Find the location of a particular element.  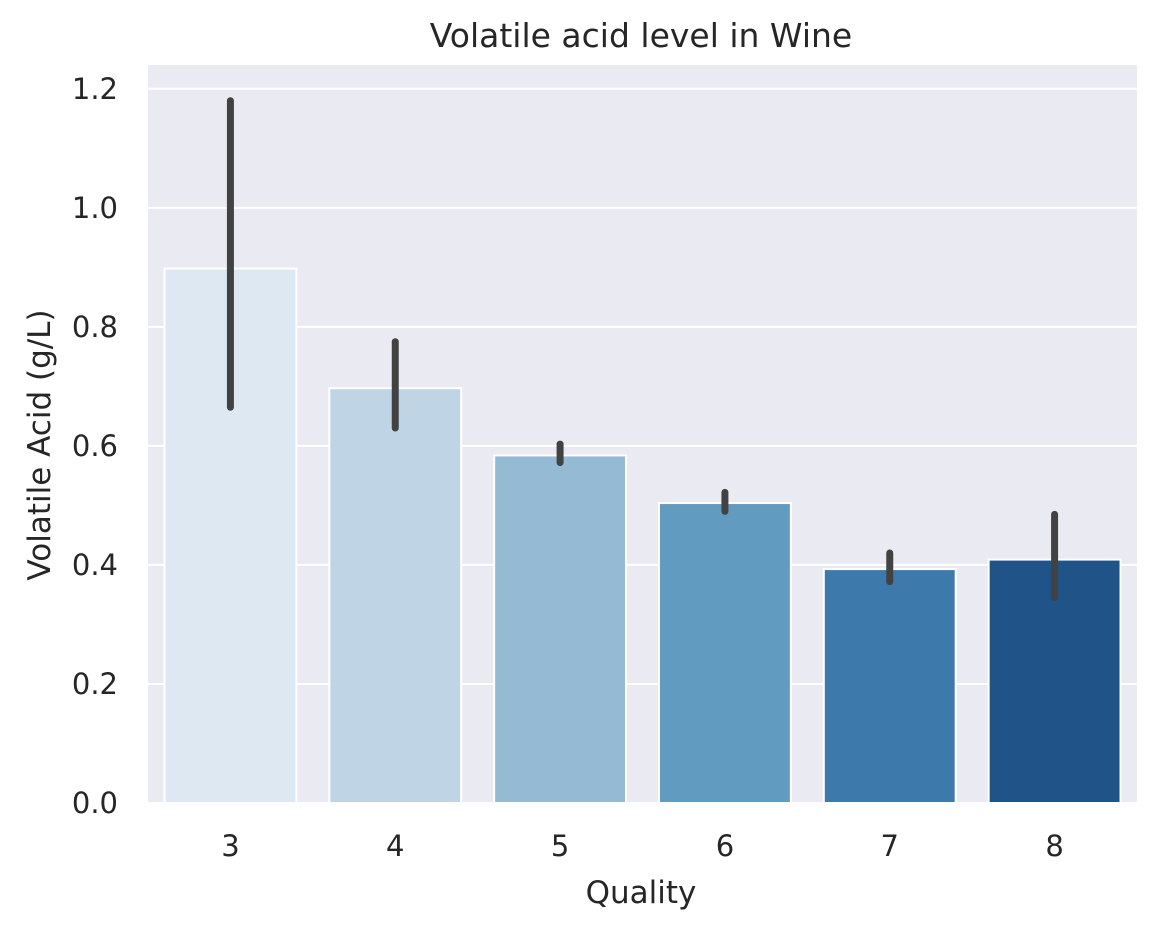

y-tick-labels: 0.0 0.2 0.4 0.6 0.8 1.0 1.2 is located at coordinates (95, 446).